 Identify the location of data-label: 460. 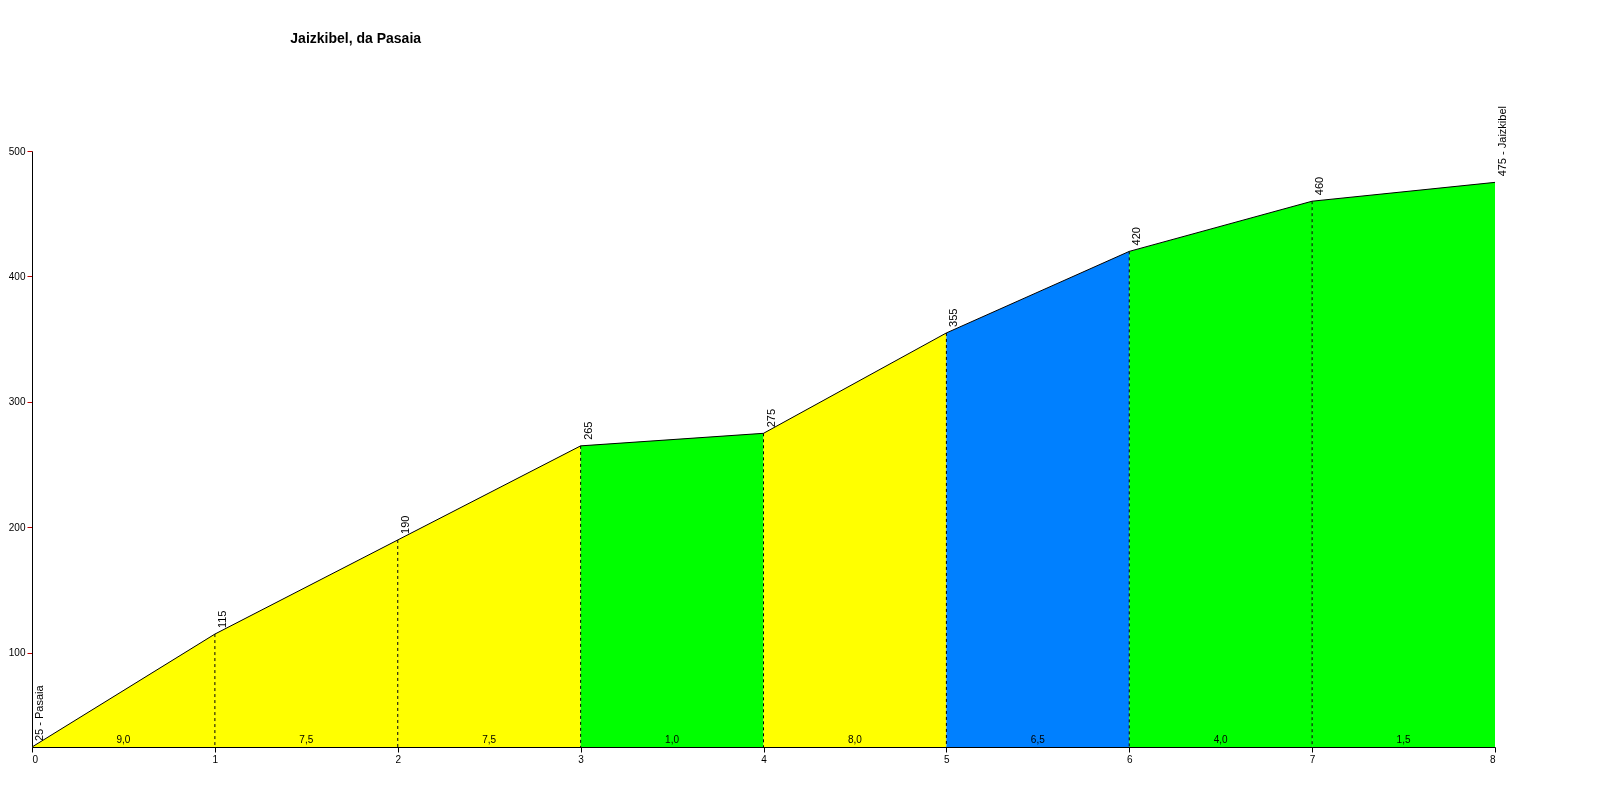
(1319, 186).